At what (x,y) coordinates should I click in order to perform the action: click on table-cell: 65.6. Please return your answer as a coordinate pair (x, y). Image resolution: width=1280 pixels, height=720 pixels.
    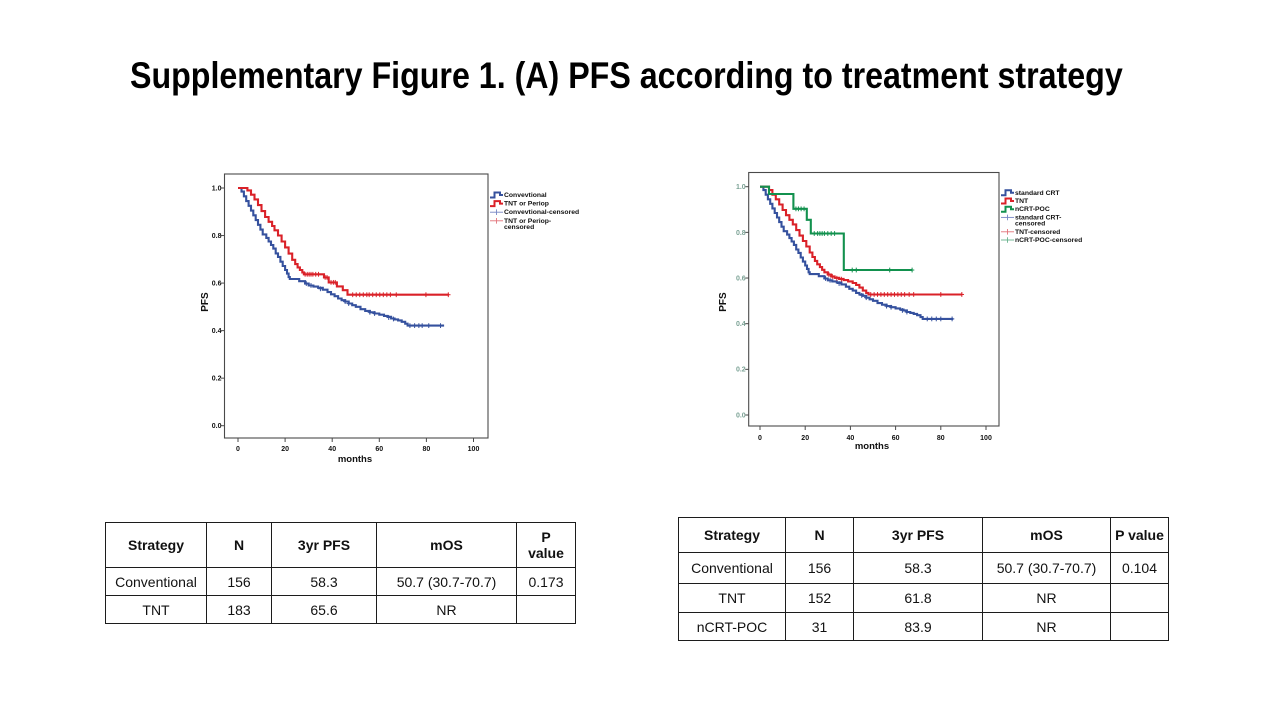
    Looking at the image, I should click on (324, 609).